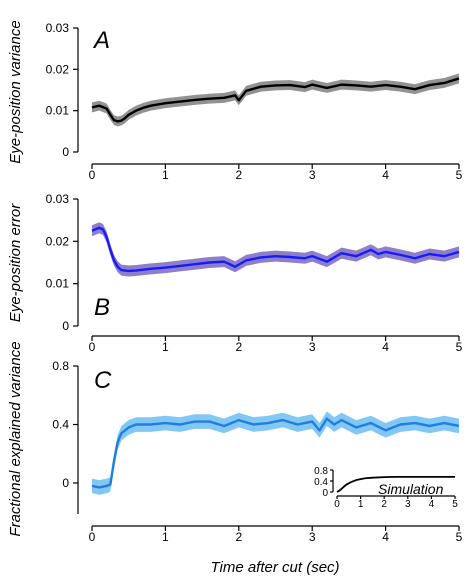 This screenshot has height=585, width=474. What do you see at coordinates (102, 307) in the screenshot?
I see `panel-letter-b: B` at bounding box center [102, 307].